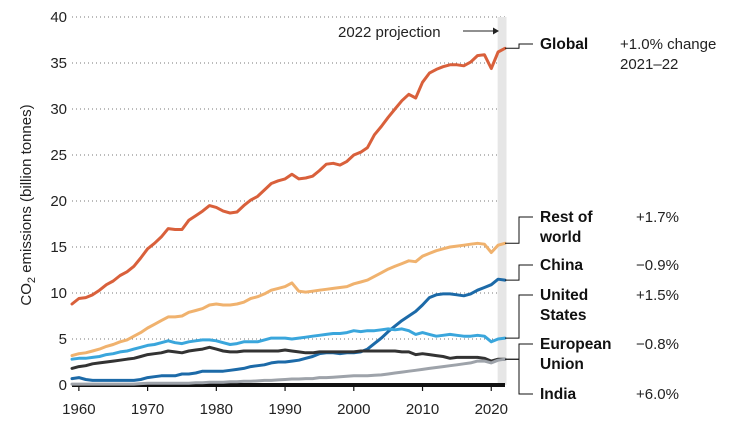 This screenshot has width=737, height=425. I want to click on series-name-rest-of-world: world, so click(560, 237).